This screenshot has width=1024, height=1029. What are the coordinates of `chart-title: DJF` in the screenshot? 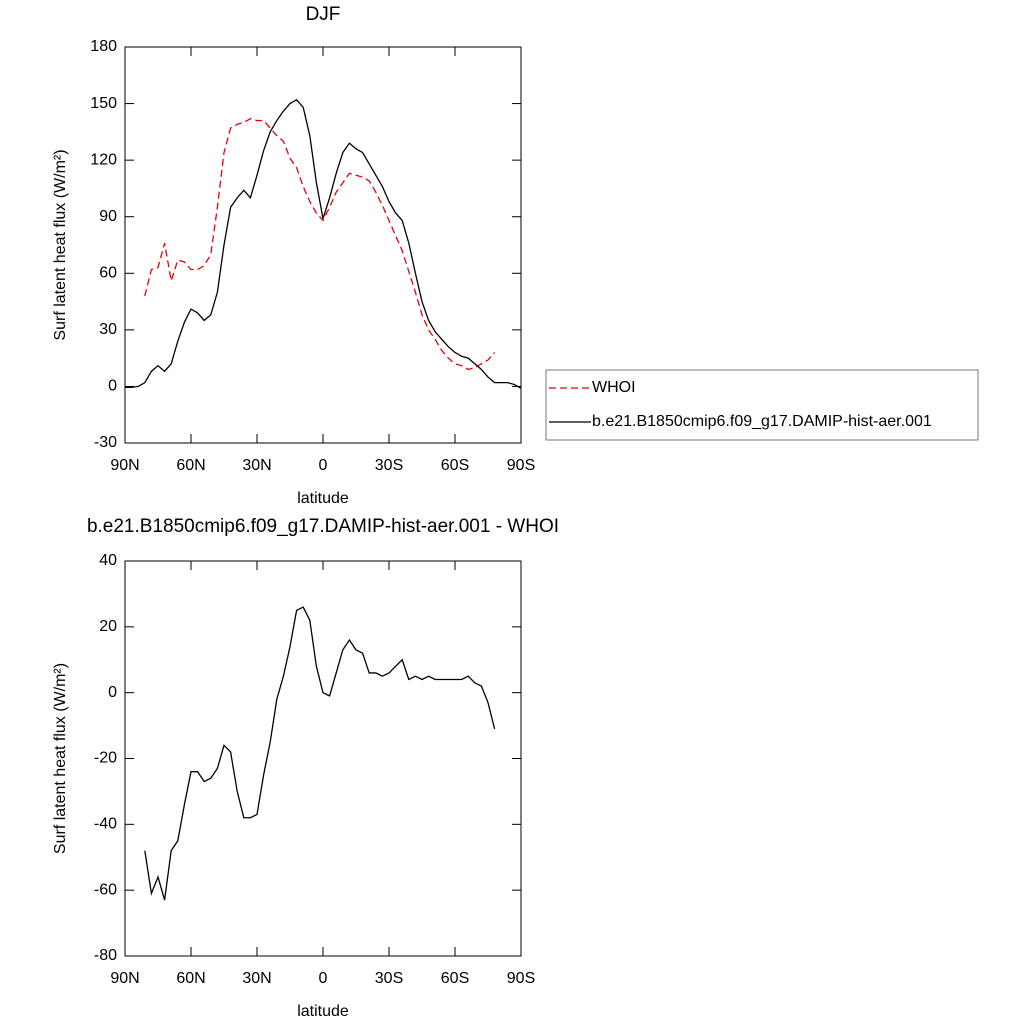 It's located at (323, 14).